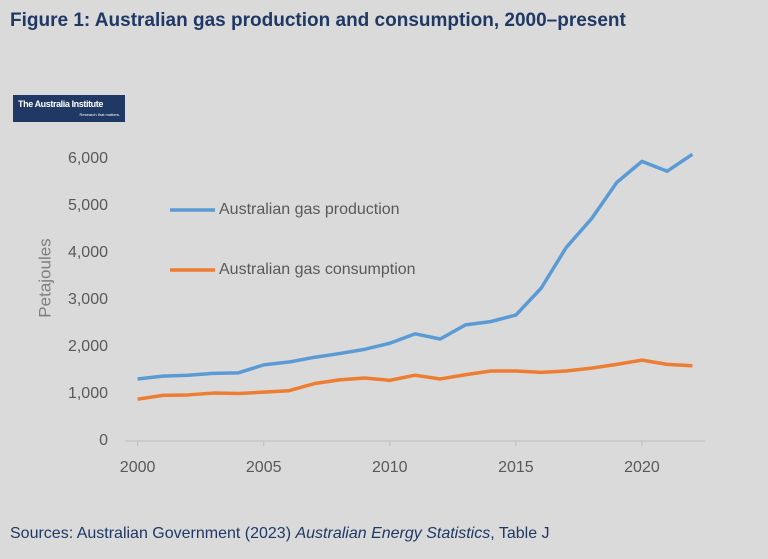 The image size is (768, 559). I want to click on legend-label: Australian gas consumption, so click(317, 269).